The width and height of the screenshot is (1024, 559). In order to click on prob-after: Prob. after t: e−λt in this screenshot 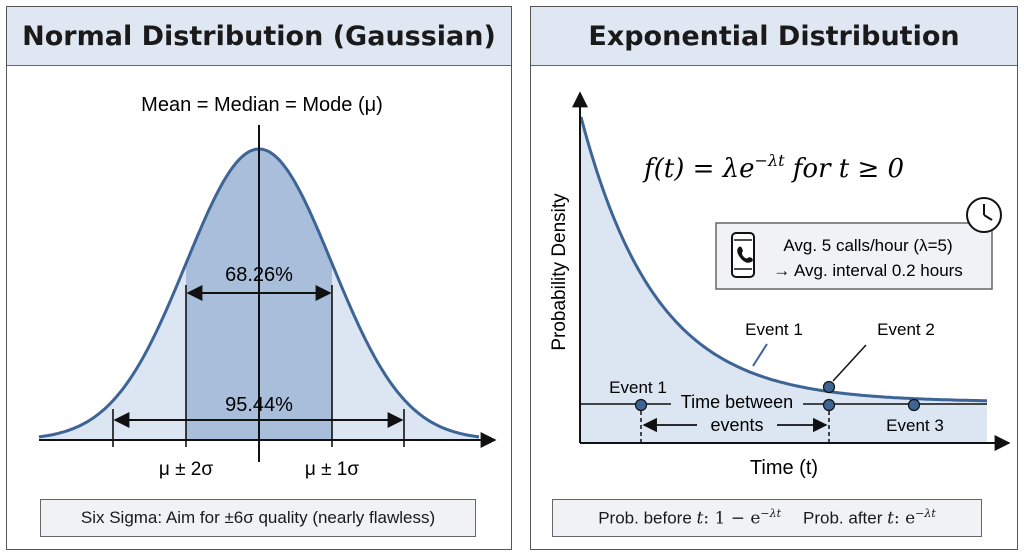, I will do `click(869, 518)`.